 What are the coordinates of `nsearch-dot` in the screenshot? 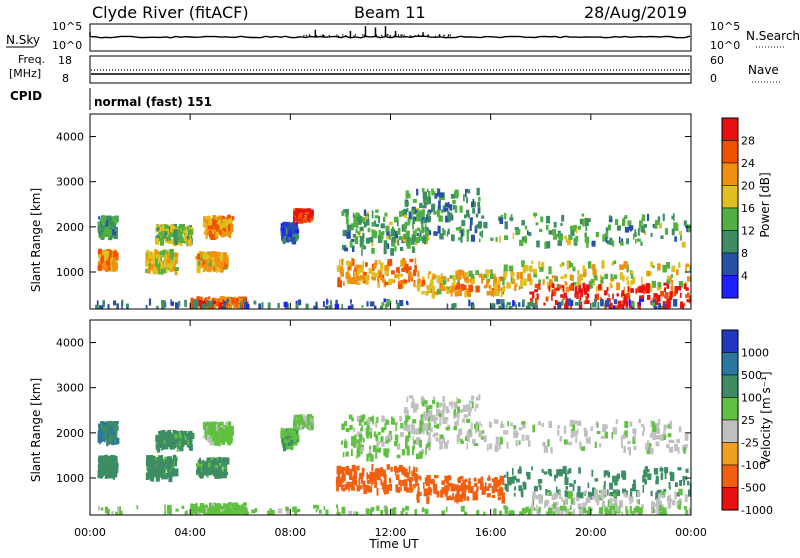 It's located at (385, 35).